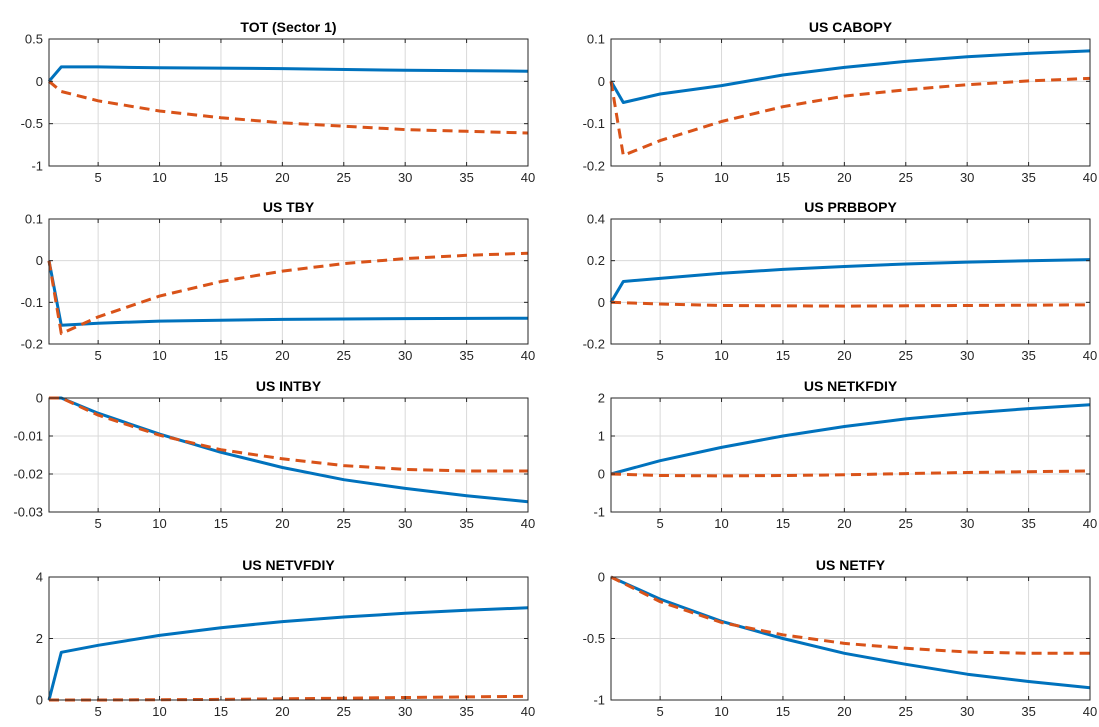 The height and width of the screenshot is (727, 1099). Describe the element at coordinates (596, 39) in the screenshot. I see `y-tick-label: 0.1` at that location.